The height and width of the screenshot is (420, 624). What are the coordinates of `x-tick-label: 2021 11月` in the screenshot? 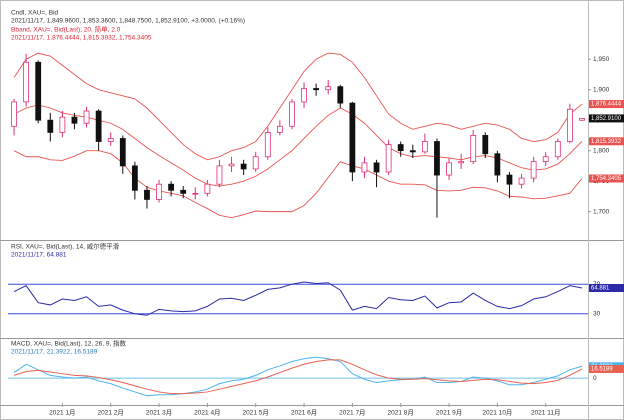 It's located at (546, 413).